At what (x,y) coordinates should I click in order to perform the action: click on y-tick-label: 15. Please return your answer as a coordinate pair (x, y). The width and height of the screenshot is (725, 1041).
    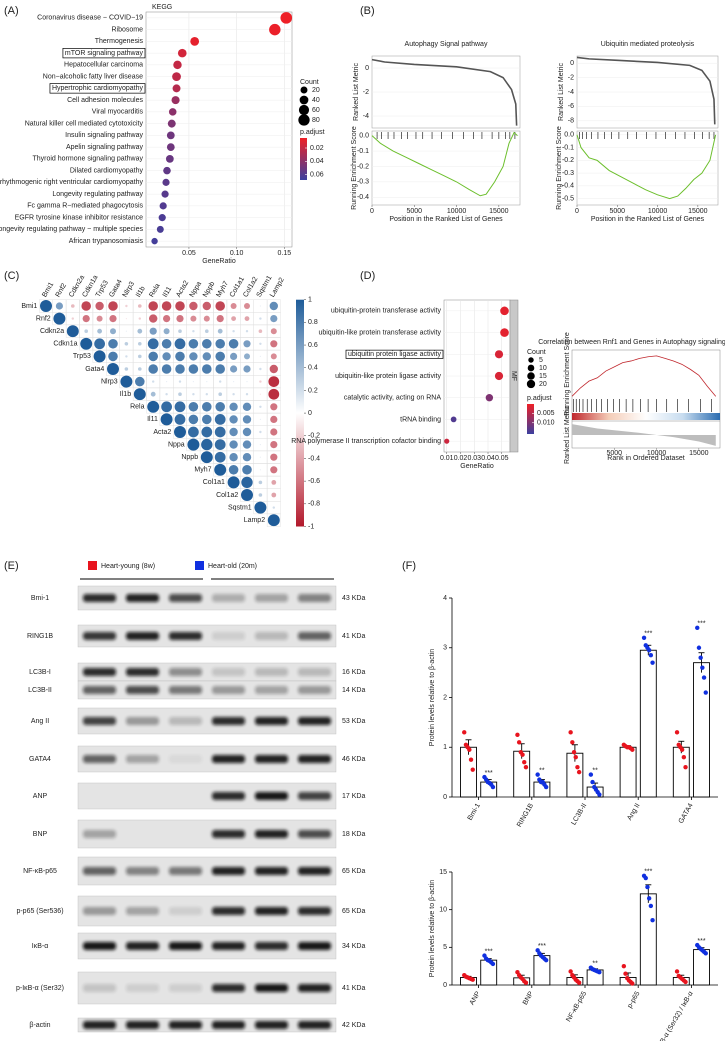
    Looking at the image, I should click on (443, 872).